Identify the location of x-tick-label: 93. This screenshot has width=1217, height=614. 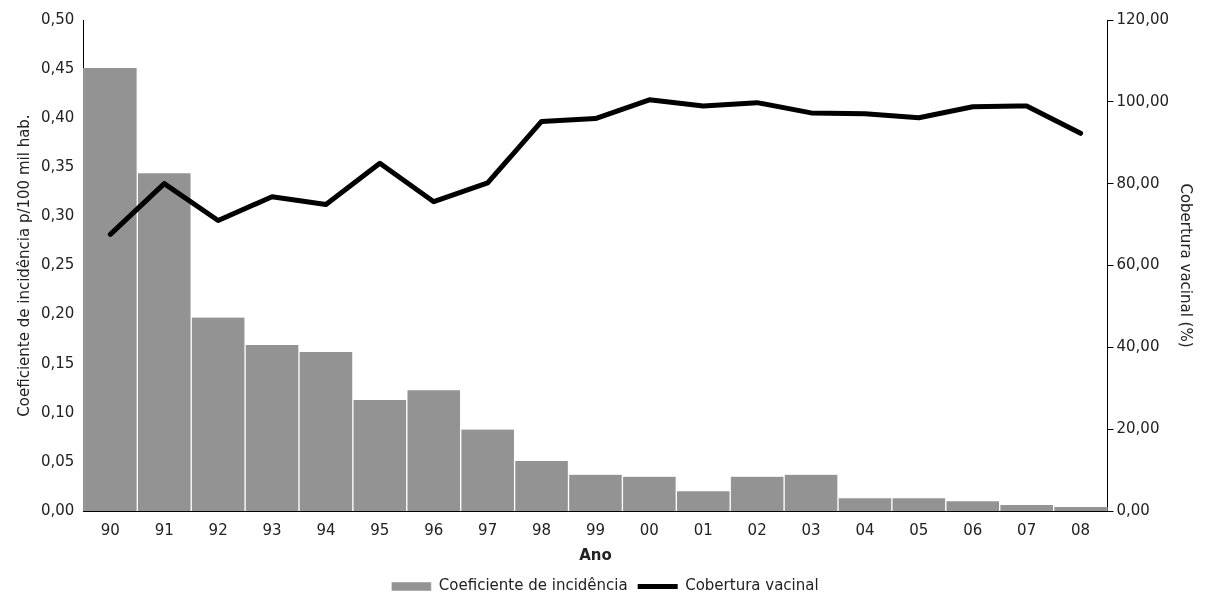
(272, 529).